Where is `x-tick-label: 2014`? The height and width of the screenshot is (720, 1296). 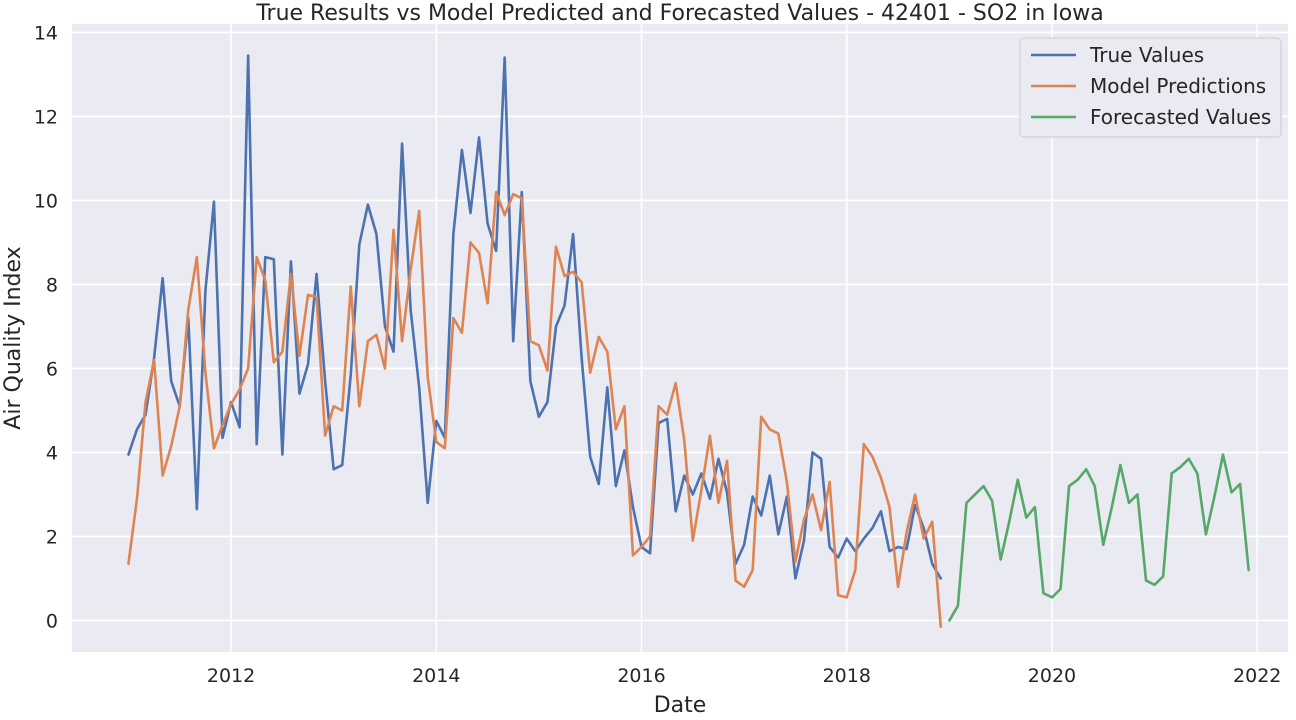 x-tick-label: 2014 is located at coordinates (436, 676).